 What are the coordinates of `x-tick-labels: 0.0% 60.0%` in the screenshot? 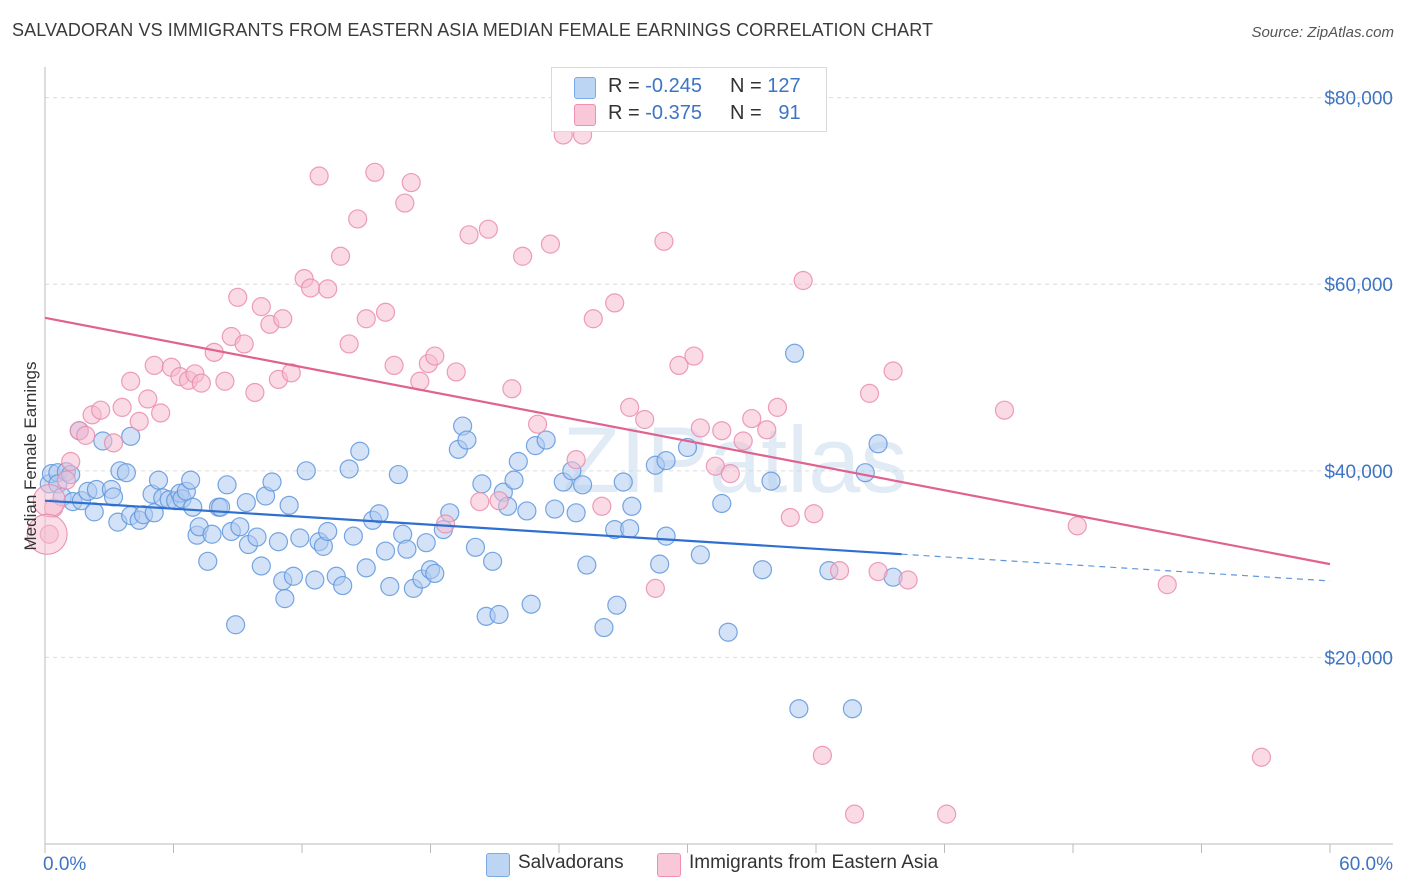 It's located at (718, 864).